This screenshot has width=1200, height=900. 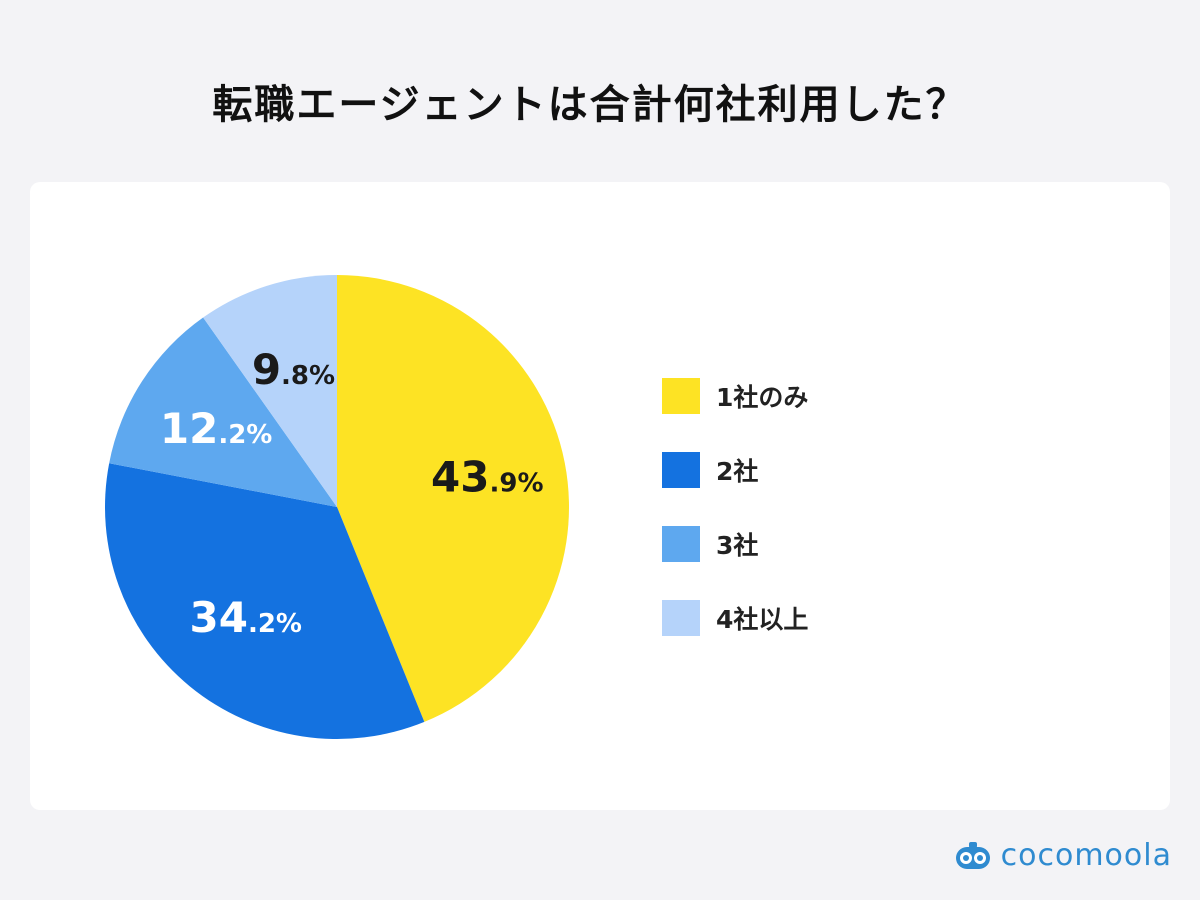 What do you see at coordinates (216, 428) in the screenshot?
I see `slice-value-label: 12.2%` at bounding box center [216, 428].